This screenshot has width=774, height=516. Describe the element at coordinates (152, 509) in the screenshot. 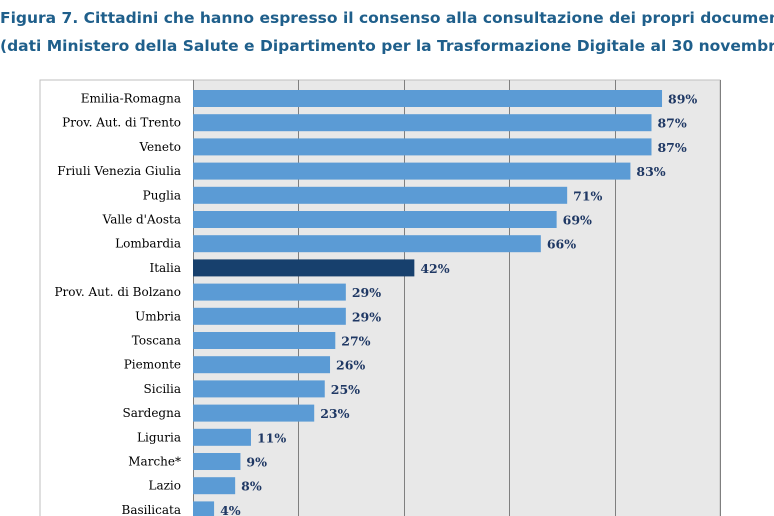

I see `category-label: Basilicata` at that location.